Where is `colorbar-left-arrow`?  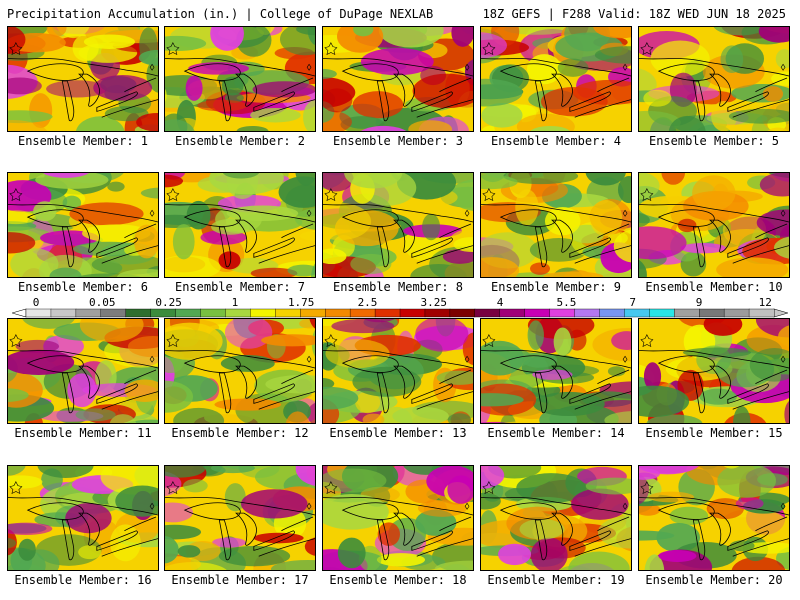 colorbar-left-arrow is located at coordinates (19, 313).